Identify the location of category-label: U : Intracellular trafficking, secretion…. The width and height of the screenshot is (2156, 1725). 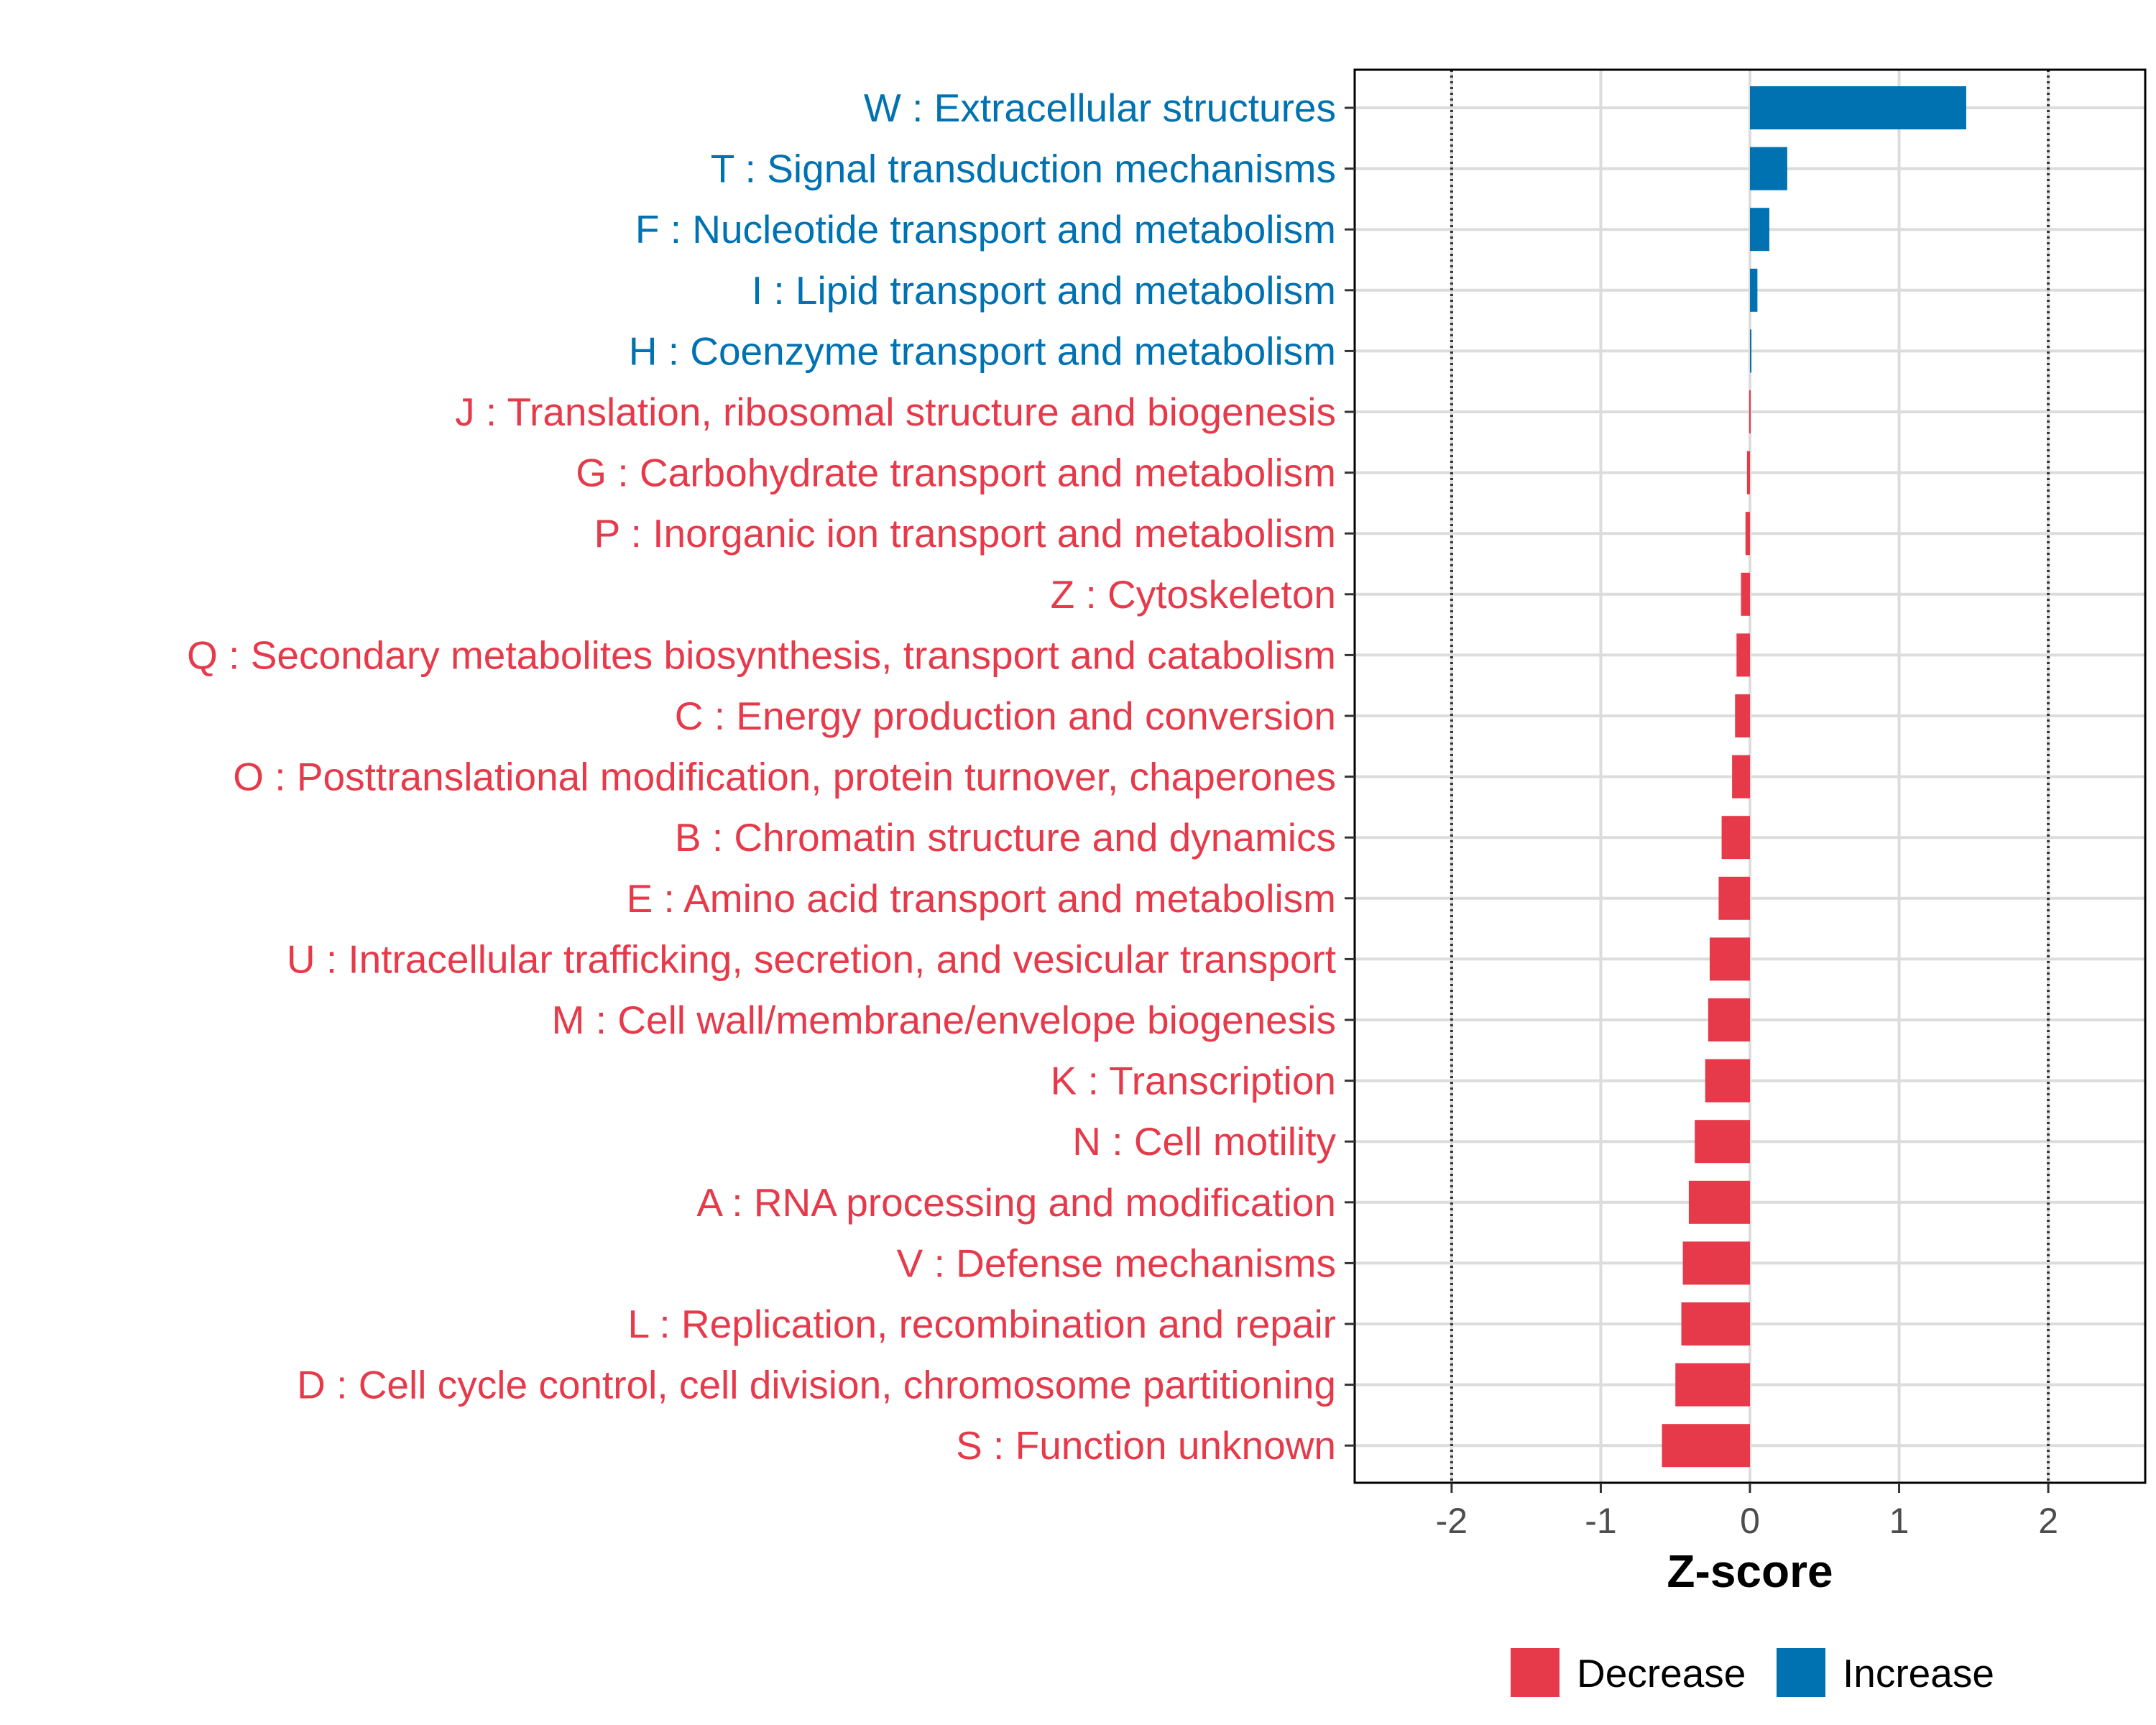
(811, 959).